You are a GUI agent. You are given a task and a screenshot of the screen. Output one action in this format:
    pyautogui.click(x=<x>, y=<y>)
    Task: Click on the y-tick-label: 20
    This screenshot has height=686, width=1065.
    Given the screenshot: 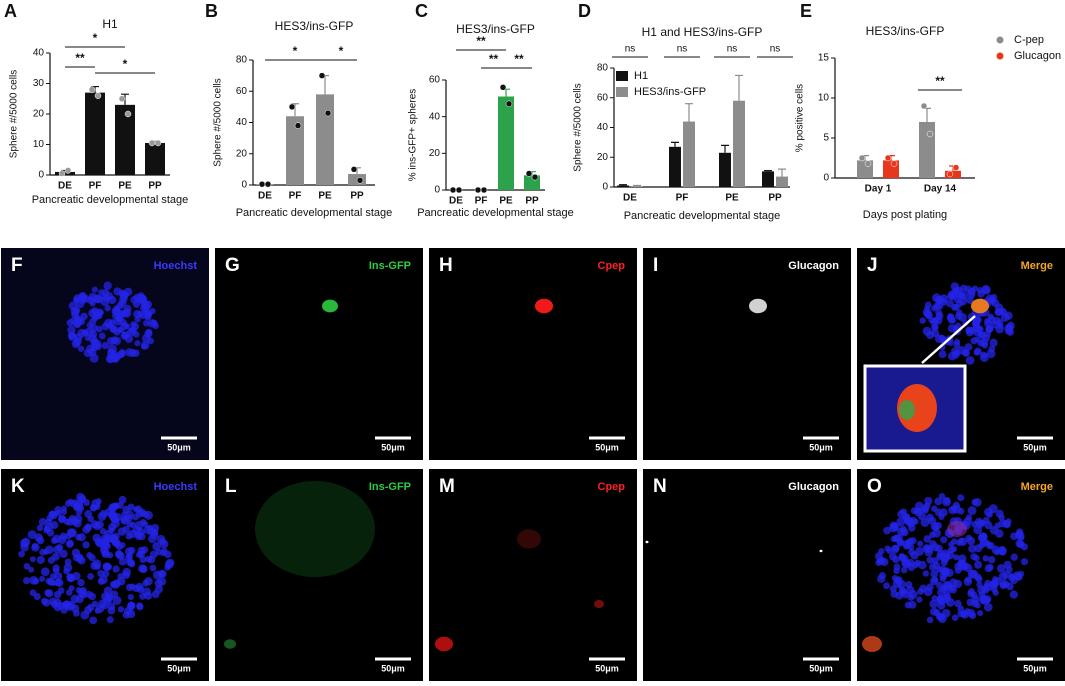 What is the action you would take?
    pyautogui.click(x=435, y=153)
    